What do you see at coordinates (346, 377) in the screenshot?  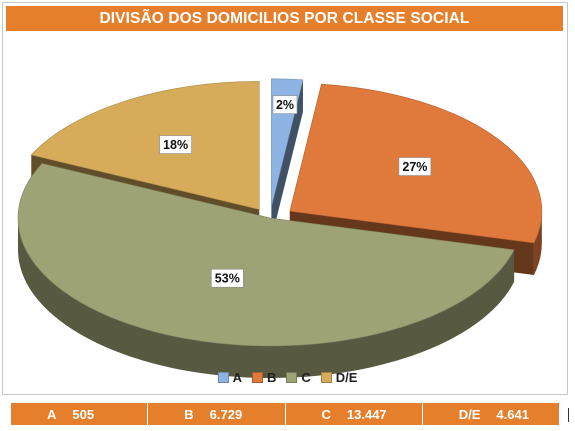 I see `legend-label: D/E` at bounding box center [346, 377].